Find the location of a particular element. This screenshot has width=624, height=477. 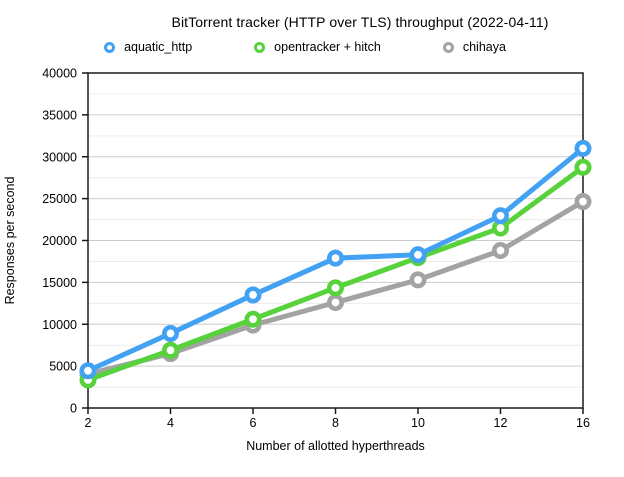

legend-item-aquatic-http: aquatic_http is located at coordinates (148, 47).